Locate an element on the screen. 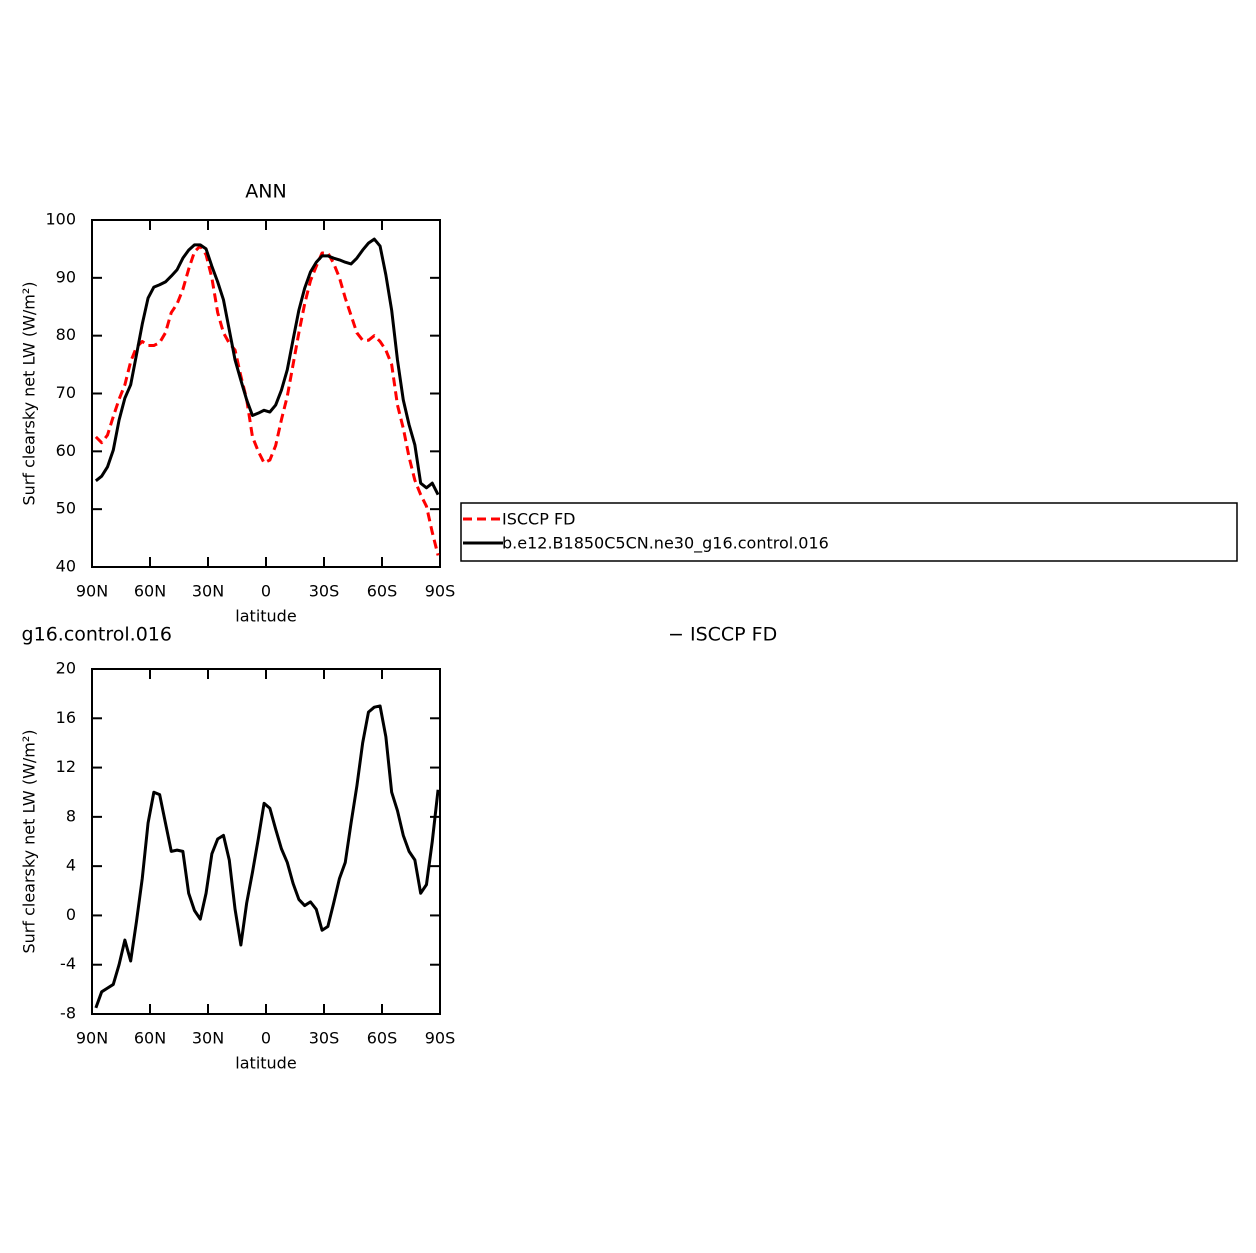  y-tick-label: 90 is located at coordinates (66, 276).